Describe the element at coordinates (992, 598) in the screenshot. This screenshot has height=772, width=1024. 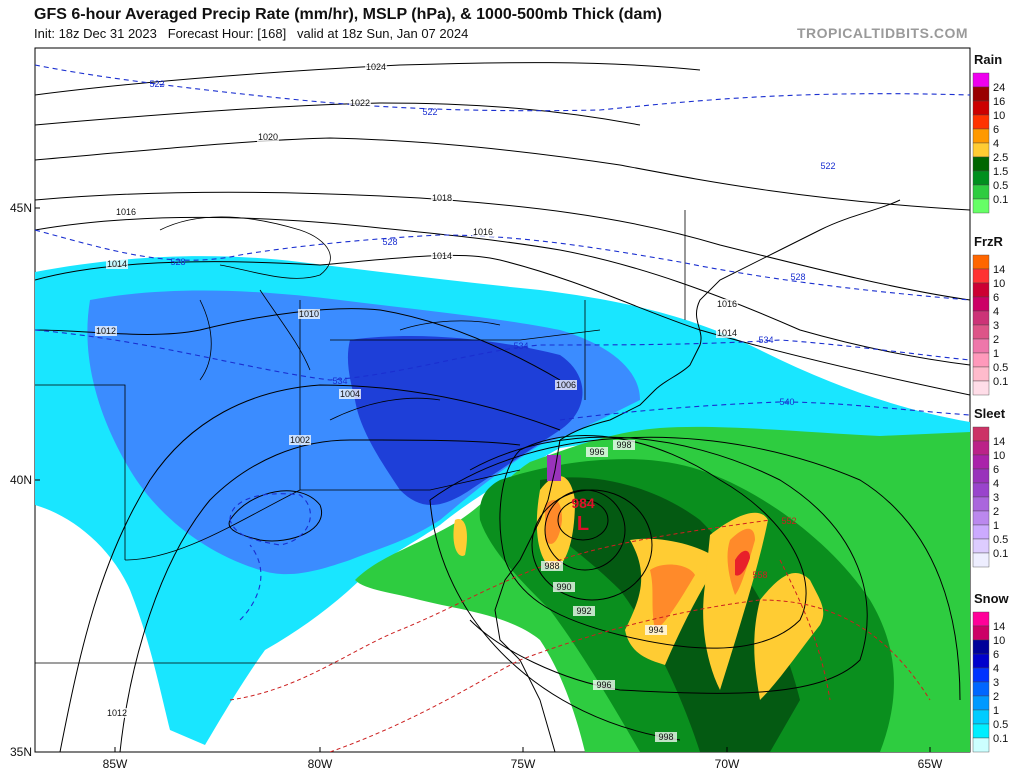
I see `legend-title: Snow` at that location.